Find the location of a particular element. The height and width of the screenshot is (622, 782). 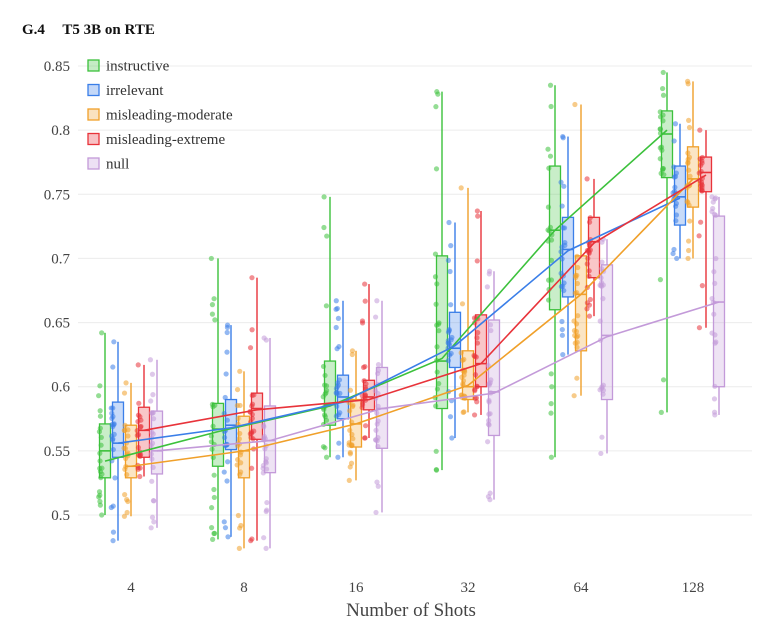

x-tick-label: 4 is located at coordinates (131, 588).